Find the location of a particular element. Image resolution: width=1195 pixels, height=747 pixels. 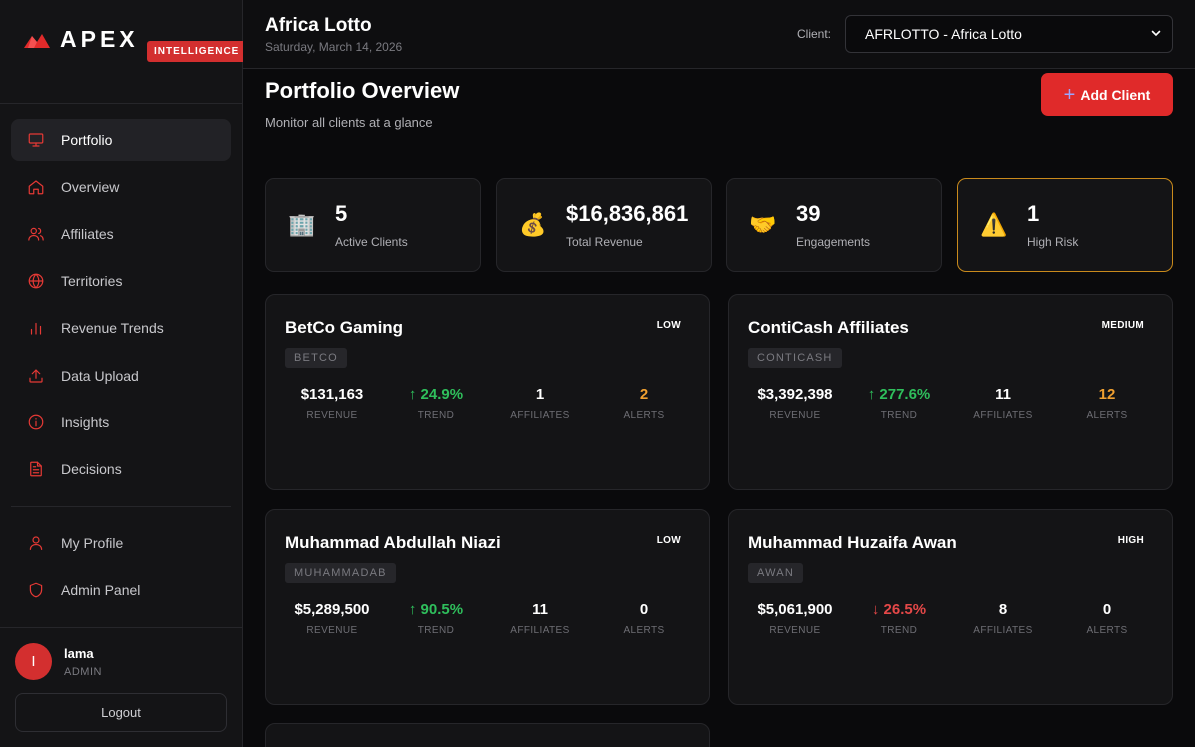

stat-value: $16,836,861 is located at coordinates (627, 213).